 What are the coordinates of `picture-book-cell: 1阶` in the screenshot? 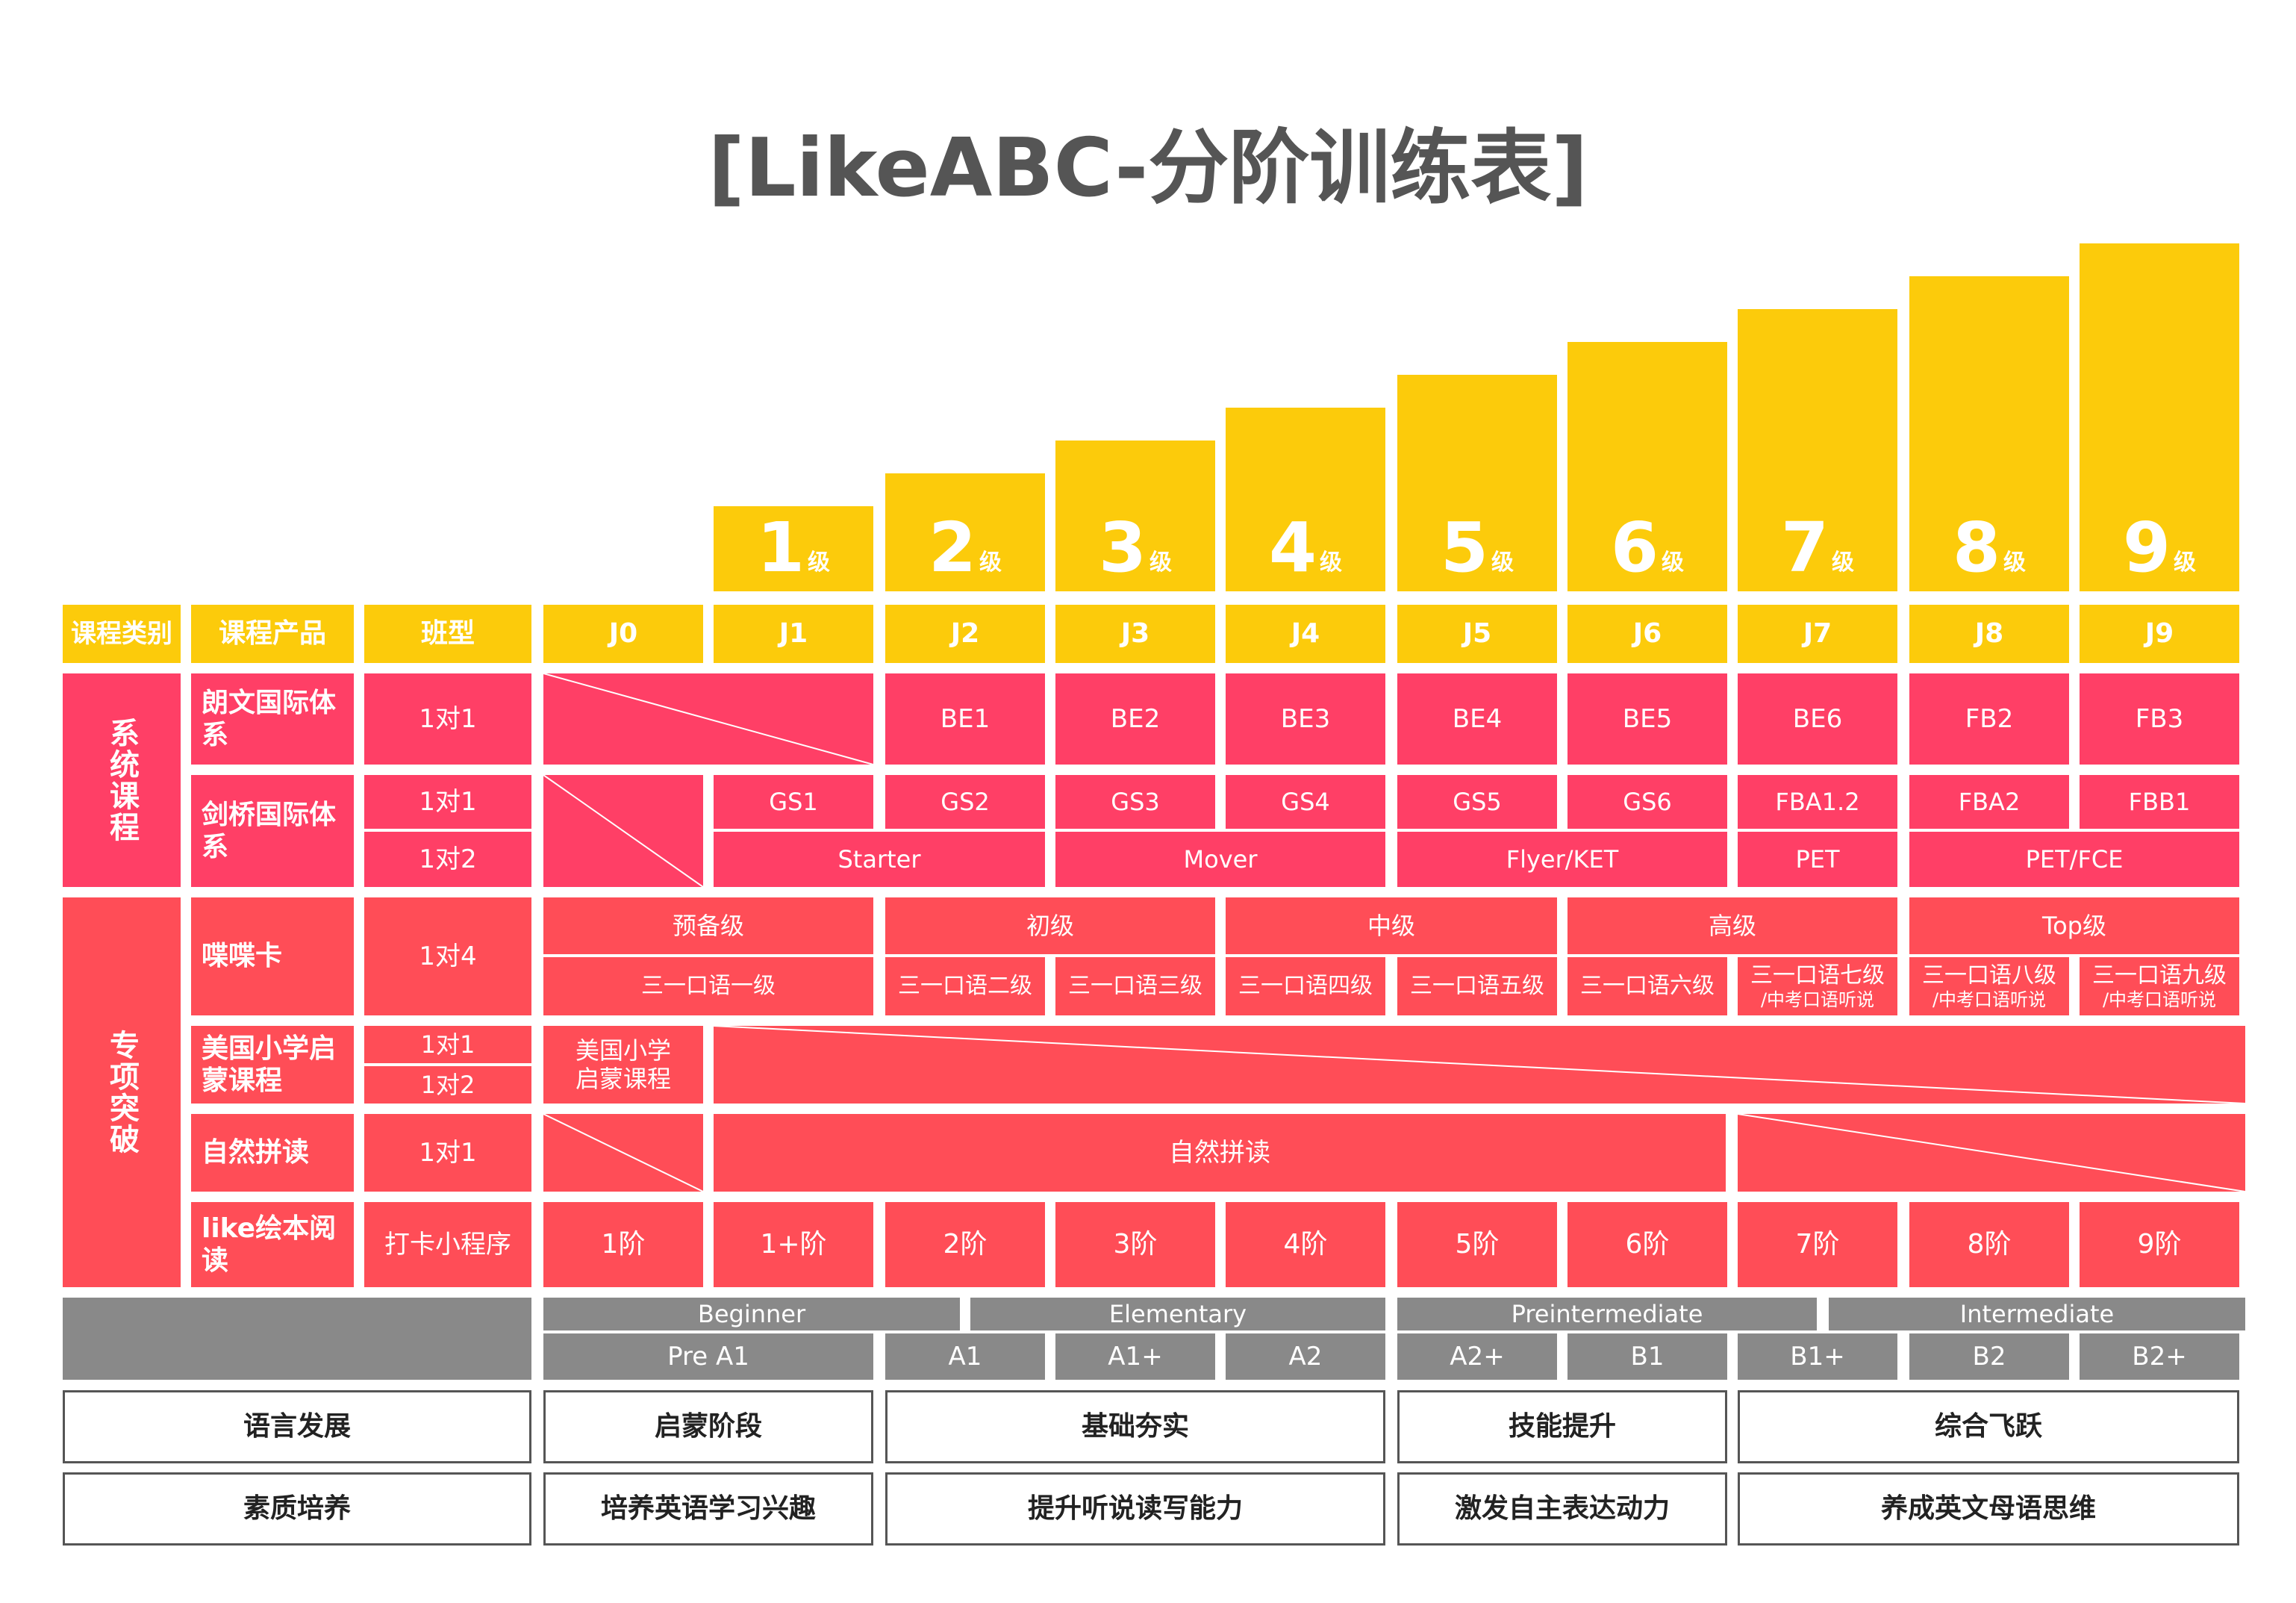 It's located at (623, 1245).